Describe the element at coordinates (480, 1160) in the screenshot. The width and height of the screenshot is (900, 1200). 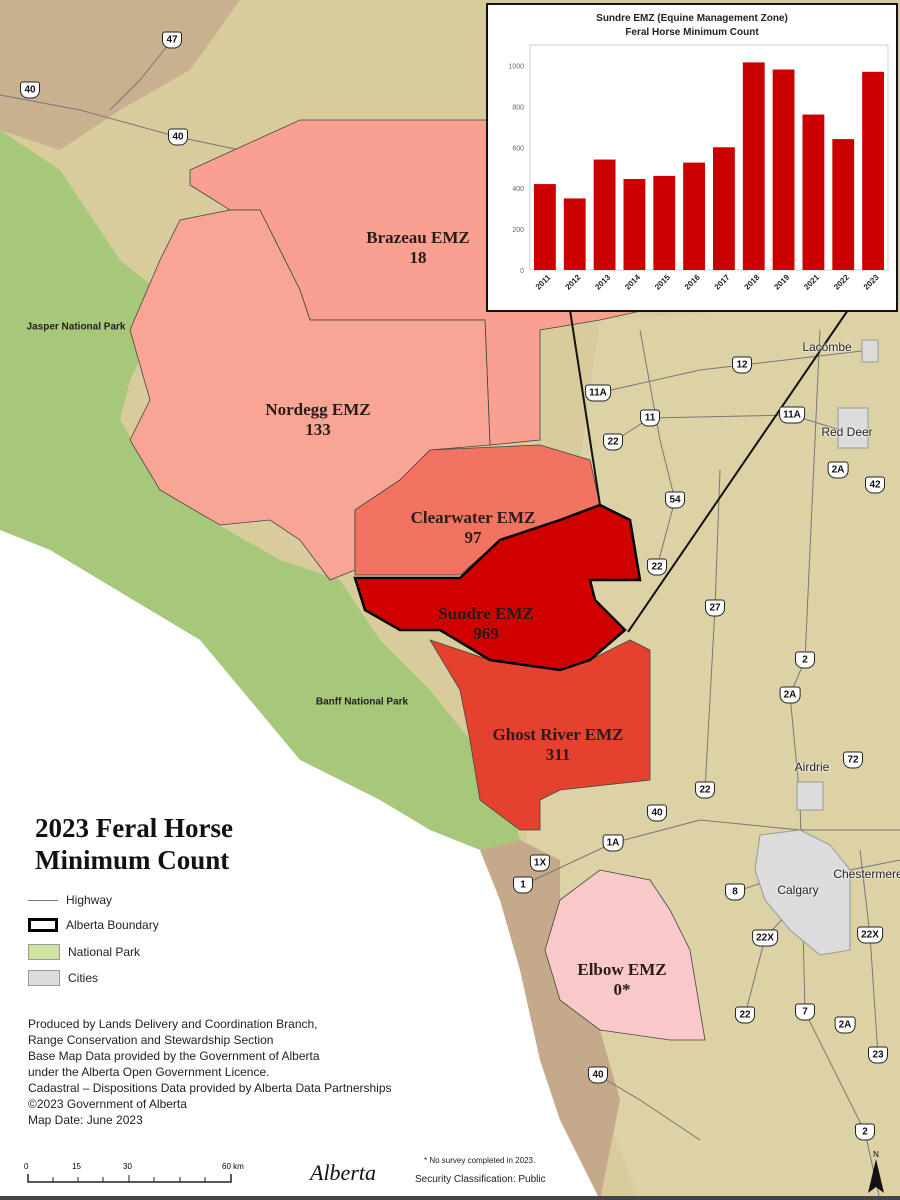
I see `footnote: * No survey completed in 2023.` at that location.